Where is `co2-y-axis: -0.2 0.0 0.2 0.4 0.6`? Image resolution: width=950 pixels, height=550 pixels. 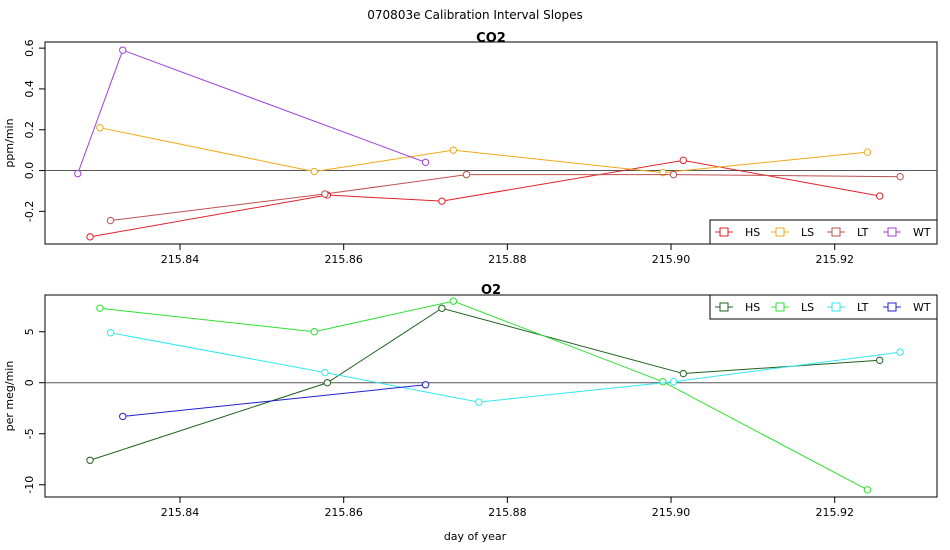 co2-y-axis: -0.2 0.0 0.2 0.4 0.6 is located at coordinates (34, 130).